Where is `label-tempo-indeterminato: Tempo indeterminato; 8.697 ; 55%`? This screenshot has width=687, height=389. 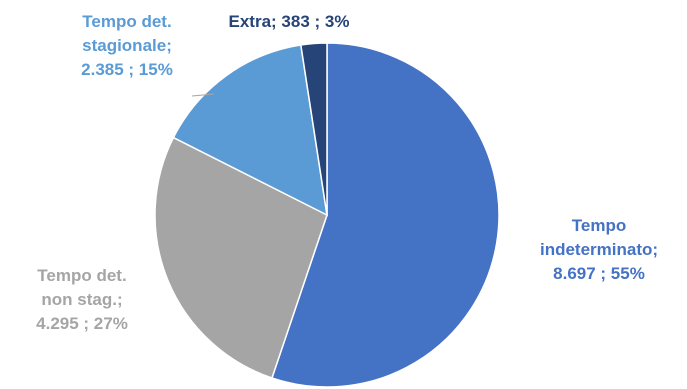 label-tempo-indeterminato: Tempo indeterminato; 8.697 ; 55% is located at coordinates (599, 249).